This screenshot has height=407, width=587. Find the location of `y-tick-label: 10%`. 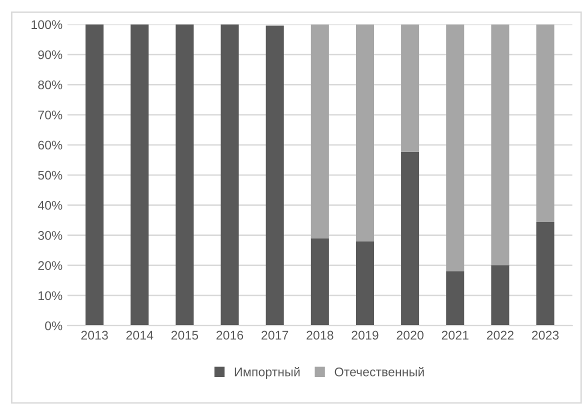

y-tick-label: 10% is located at coordinates (50, 295).